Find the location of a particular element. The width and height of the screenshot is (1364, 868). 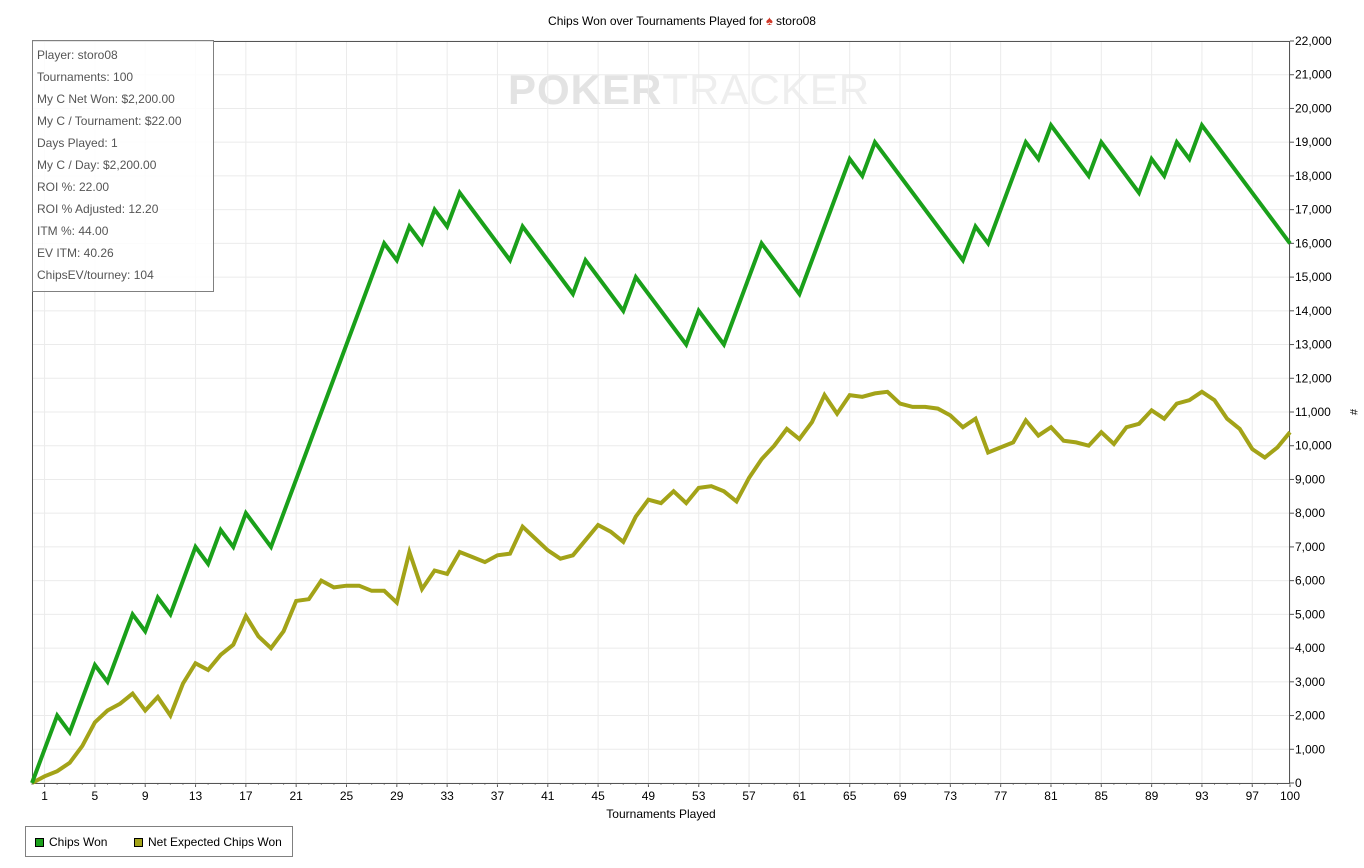

chart-title-text: Chips Won over Tournaments Played for is located at coordinates (656, 21).